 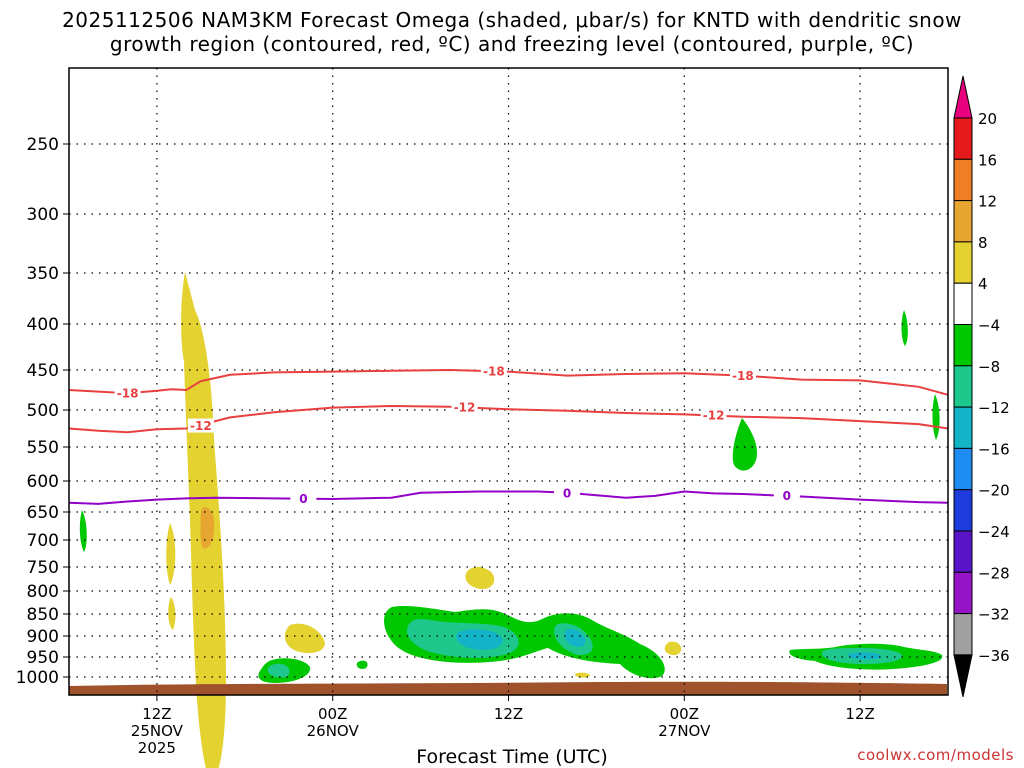 What do you see at coordinates (479, 639) in the screenshot?
I see `omega-region-negative-cyan-core` at bounding box center [479, 639].